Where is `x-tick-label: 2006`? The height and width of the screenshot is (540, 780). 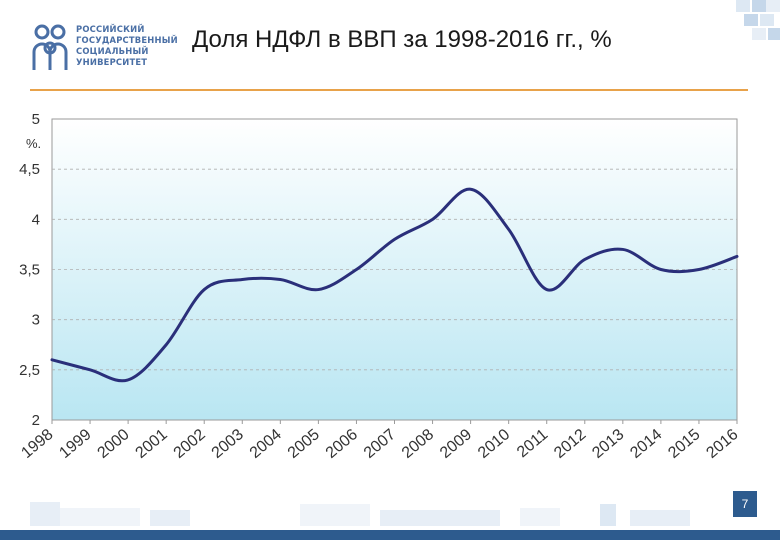 x-tick-label: 2006 is located at coordinates (342, 444).